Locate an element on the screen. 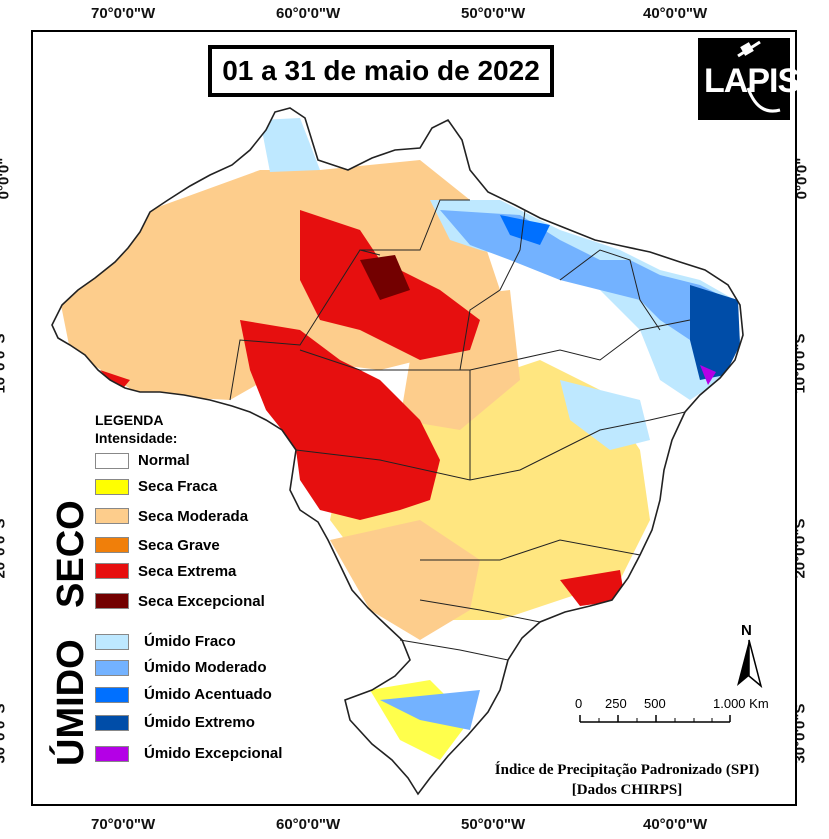 This screenshot has height=839, width=829. scale-label-1000: 1.000 Km is located at coordinates (741, 703).